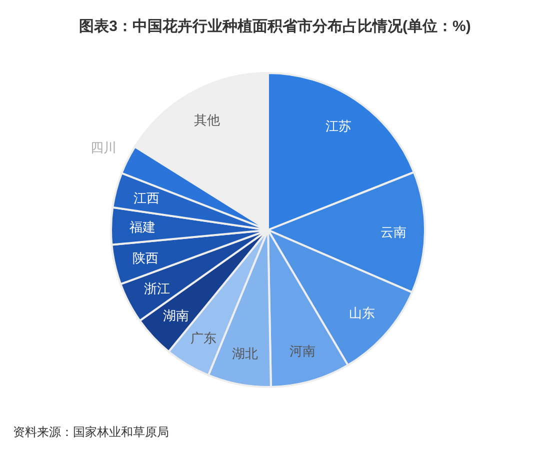  What do you see at coordinates (275, 26) in the screenshot?
I see `chart-title: 图表3：中国花卉行业种植面积省市分布占比情况(单位：%)` at bounding box center [275, 26].